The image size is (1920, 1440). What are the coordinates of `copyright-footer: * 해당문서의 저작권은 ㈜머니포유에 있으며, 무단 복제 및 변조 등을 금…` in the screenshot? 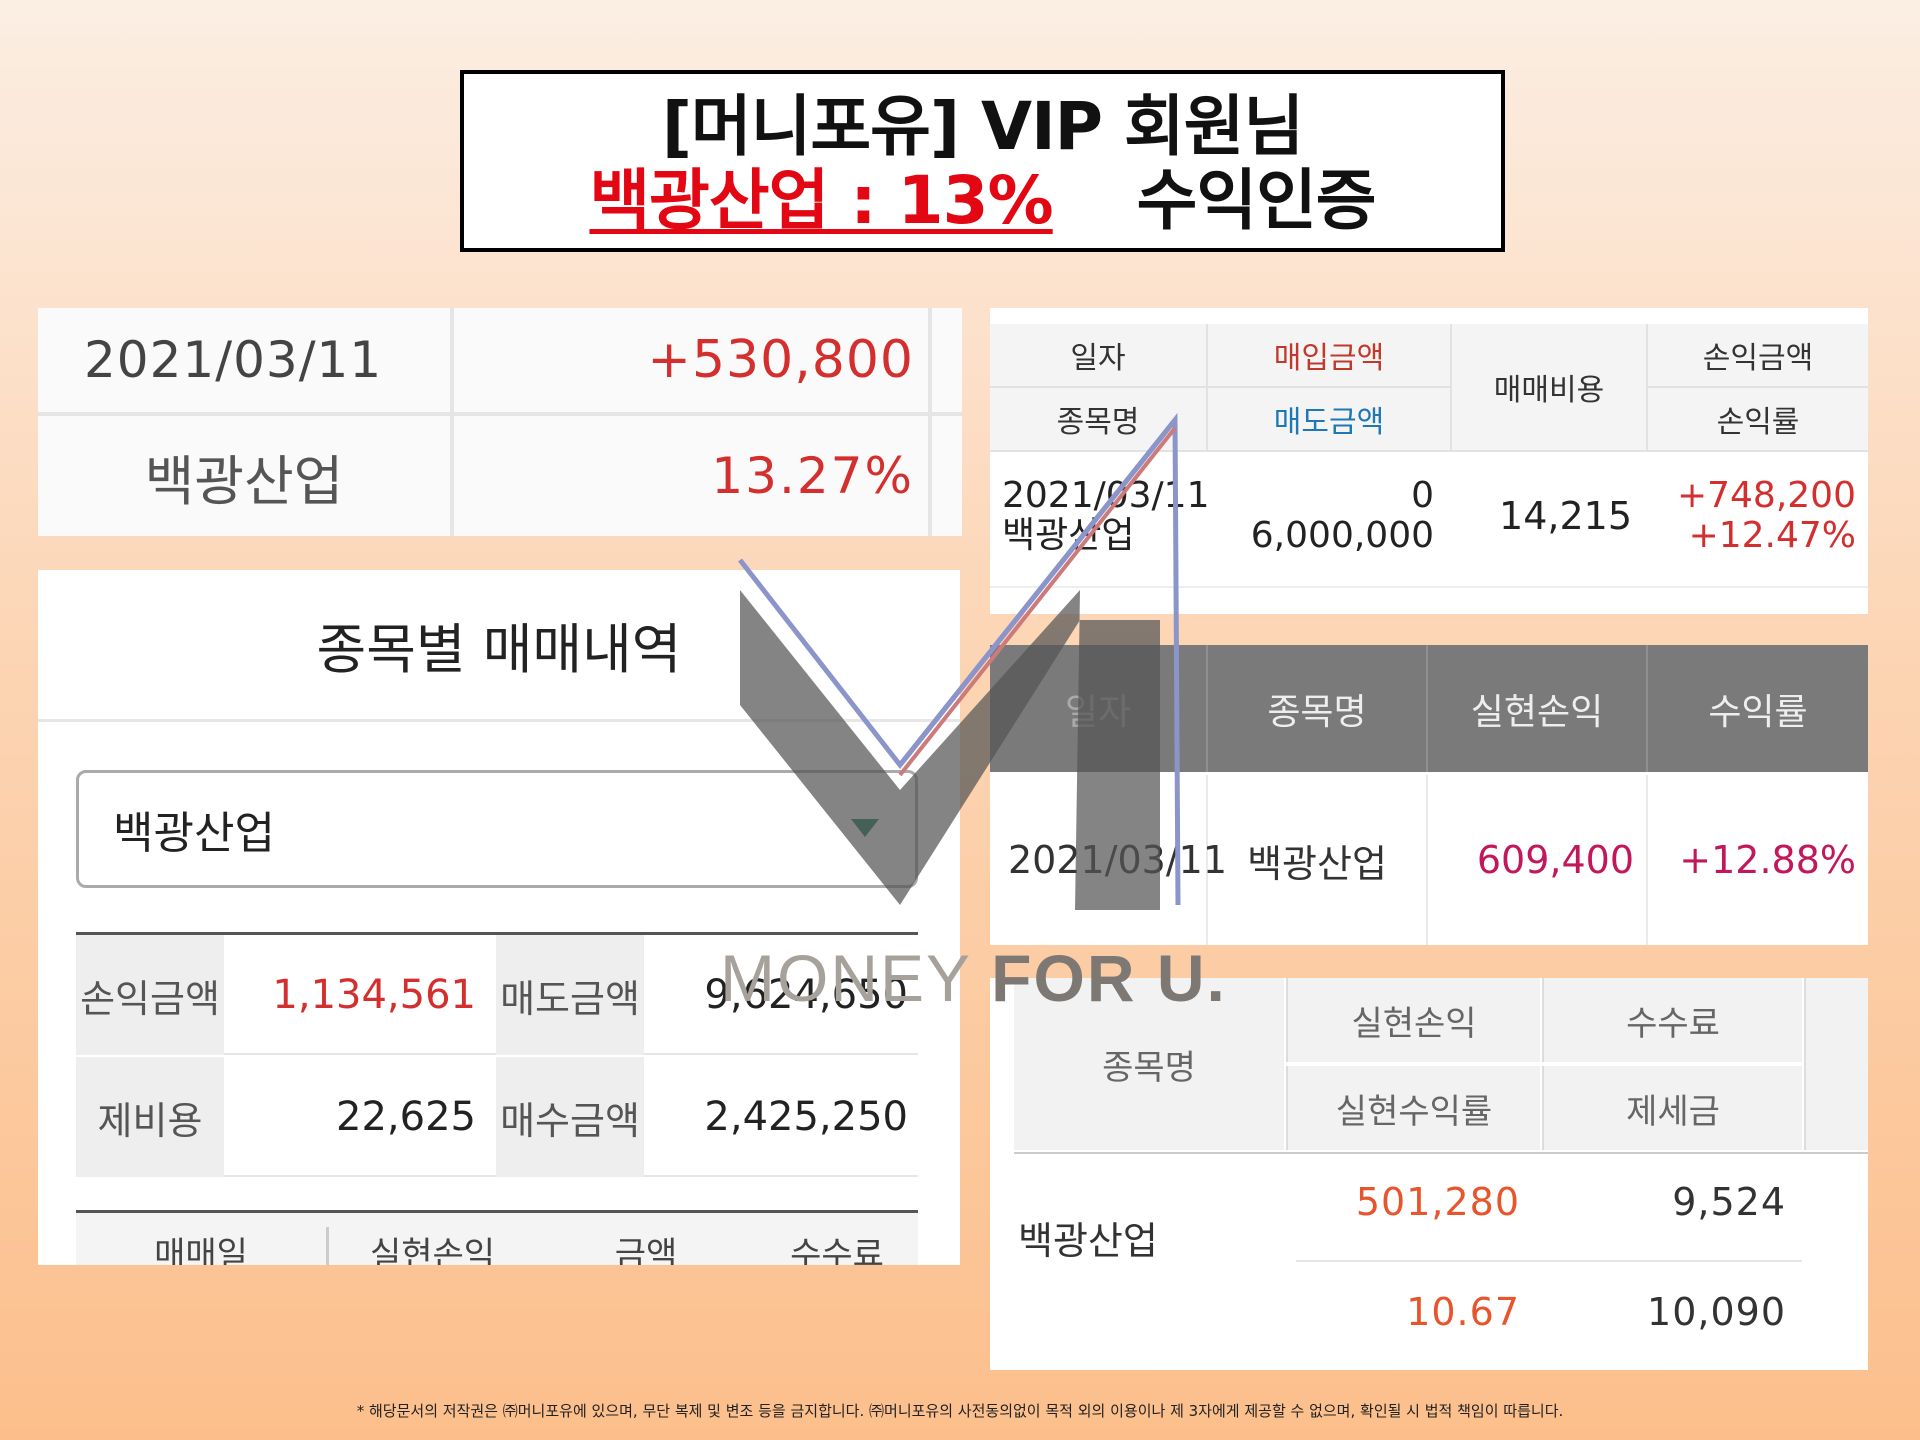 It's located at (960, 1411).